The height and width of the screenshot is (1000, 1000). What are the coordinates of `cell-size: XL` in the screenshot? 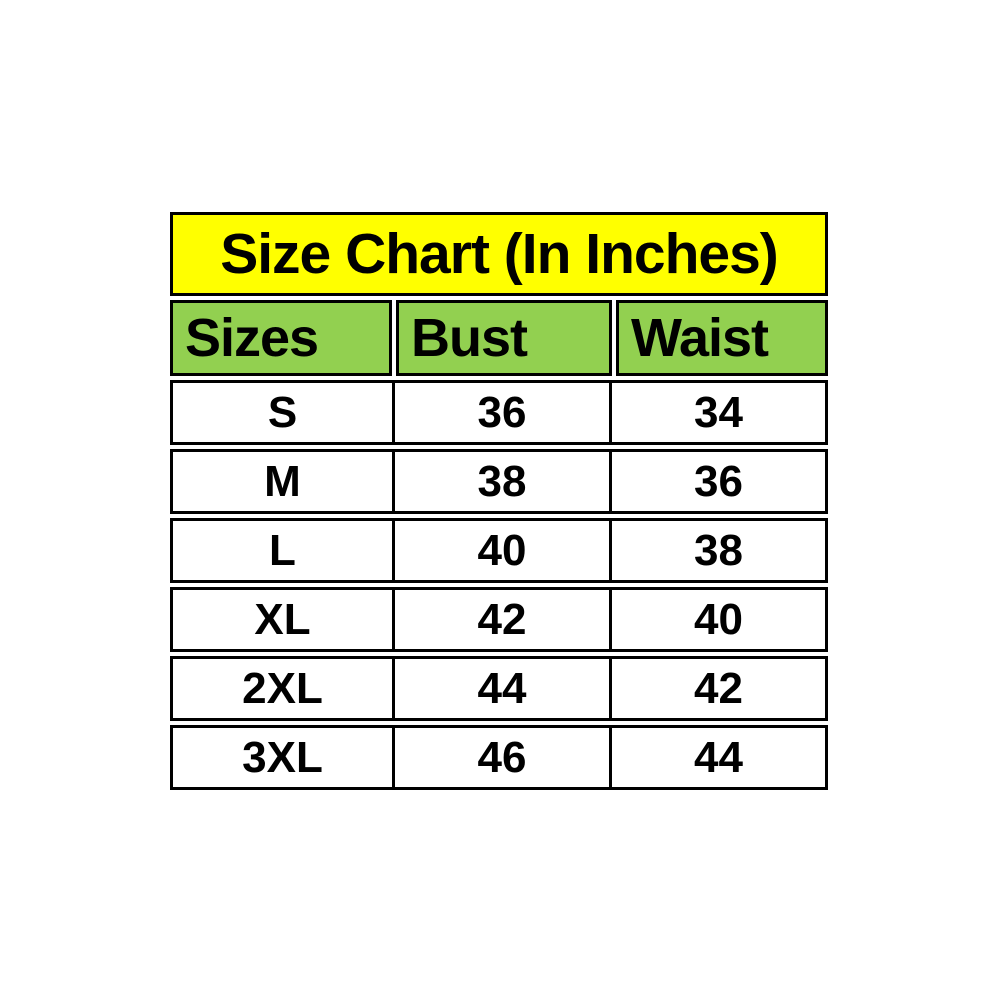 It's located at (282, 619).